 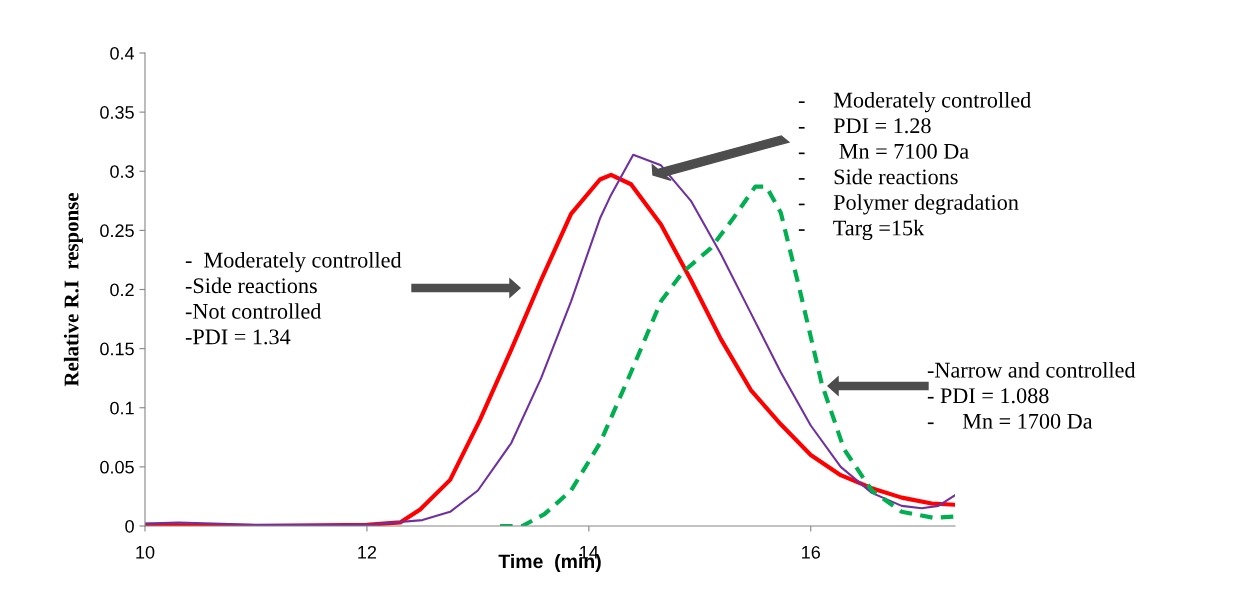 What do you see at coordinates (117, 467) in the screenshot?
I see `y-tick-label: 0.05` at bounding box center [117, 467].